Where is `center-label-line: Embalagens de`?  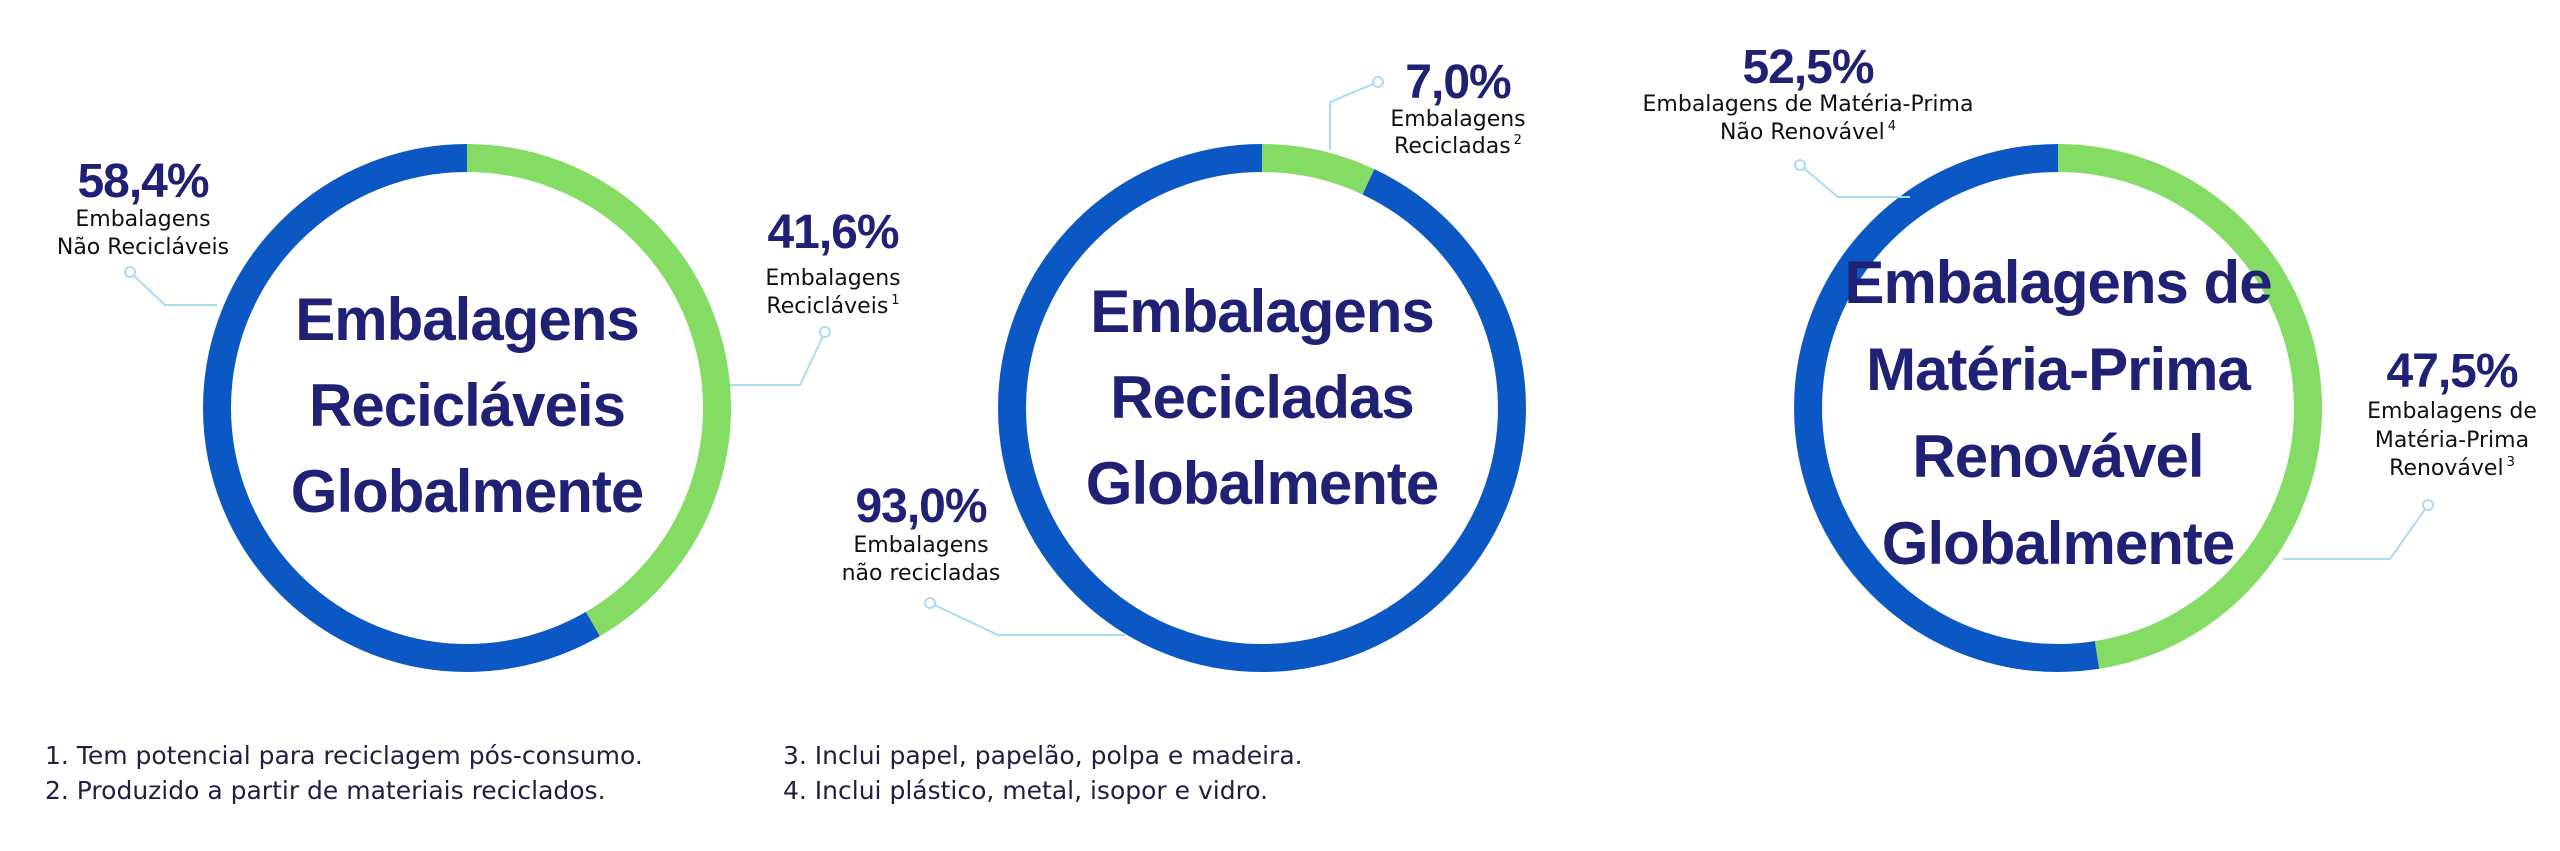 center-label-line: Embalagens de is located at coordinates (2057, 282).